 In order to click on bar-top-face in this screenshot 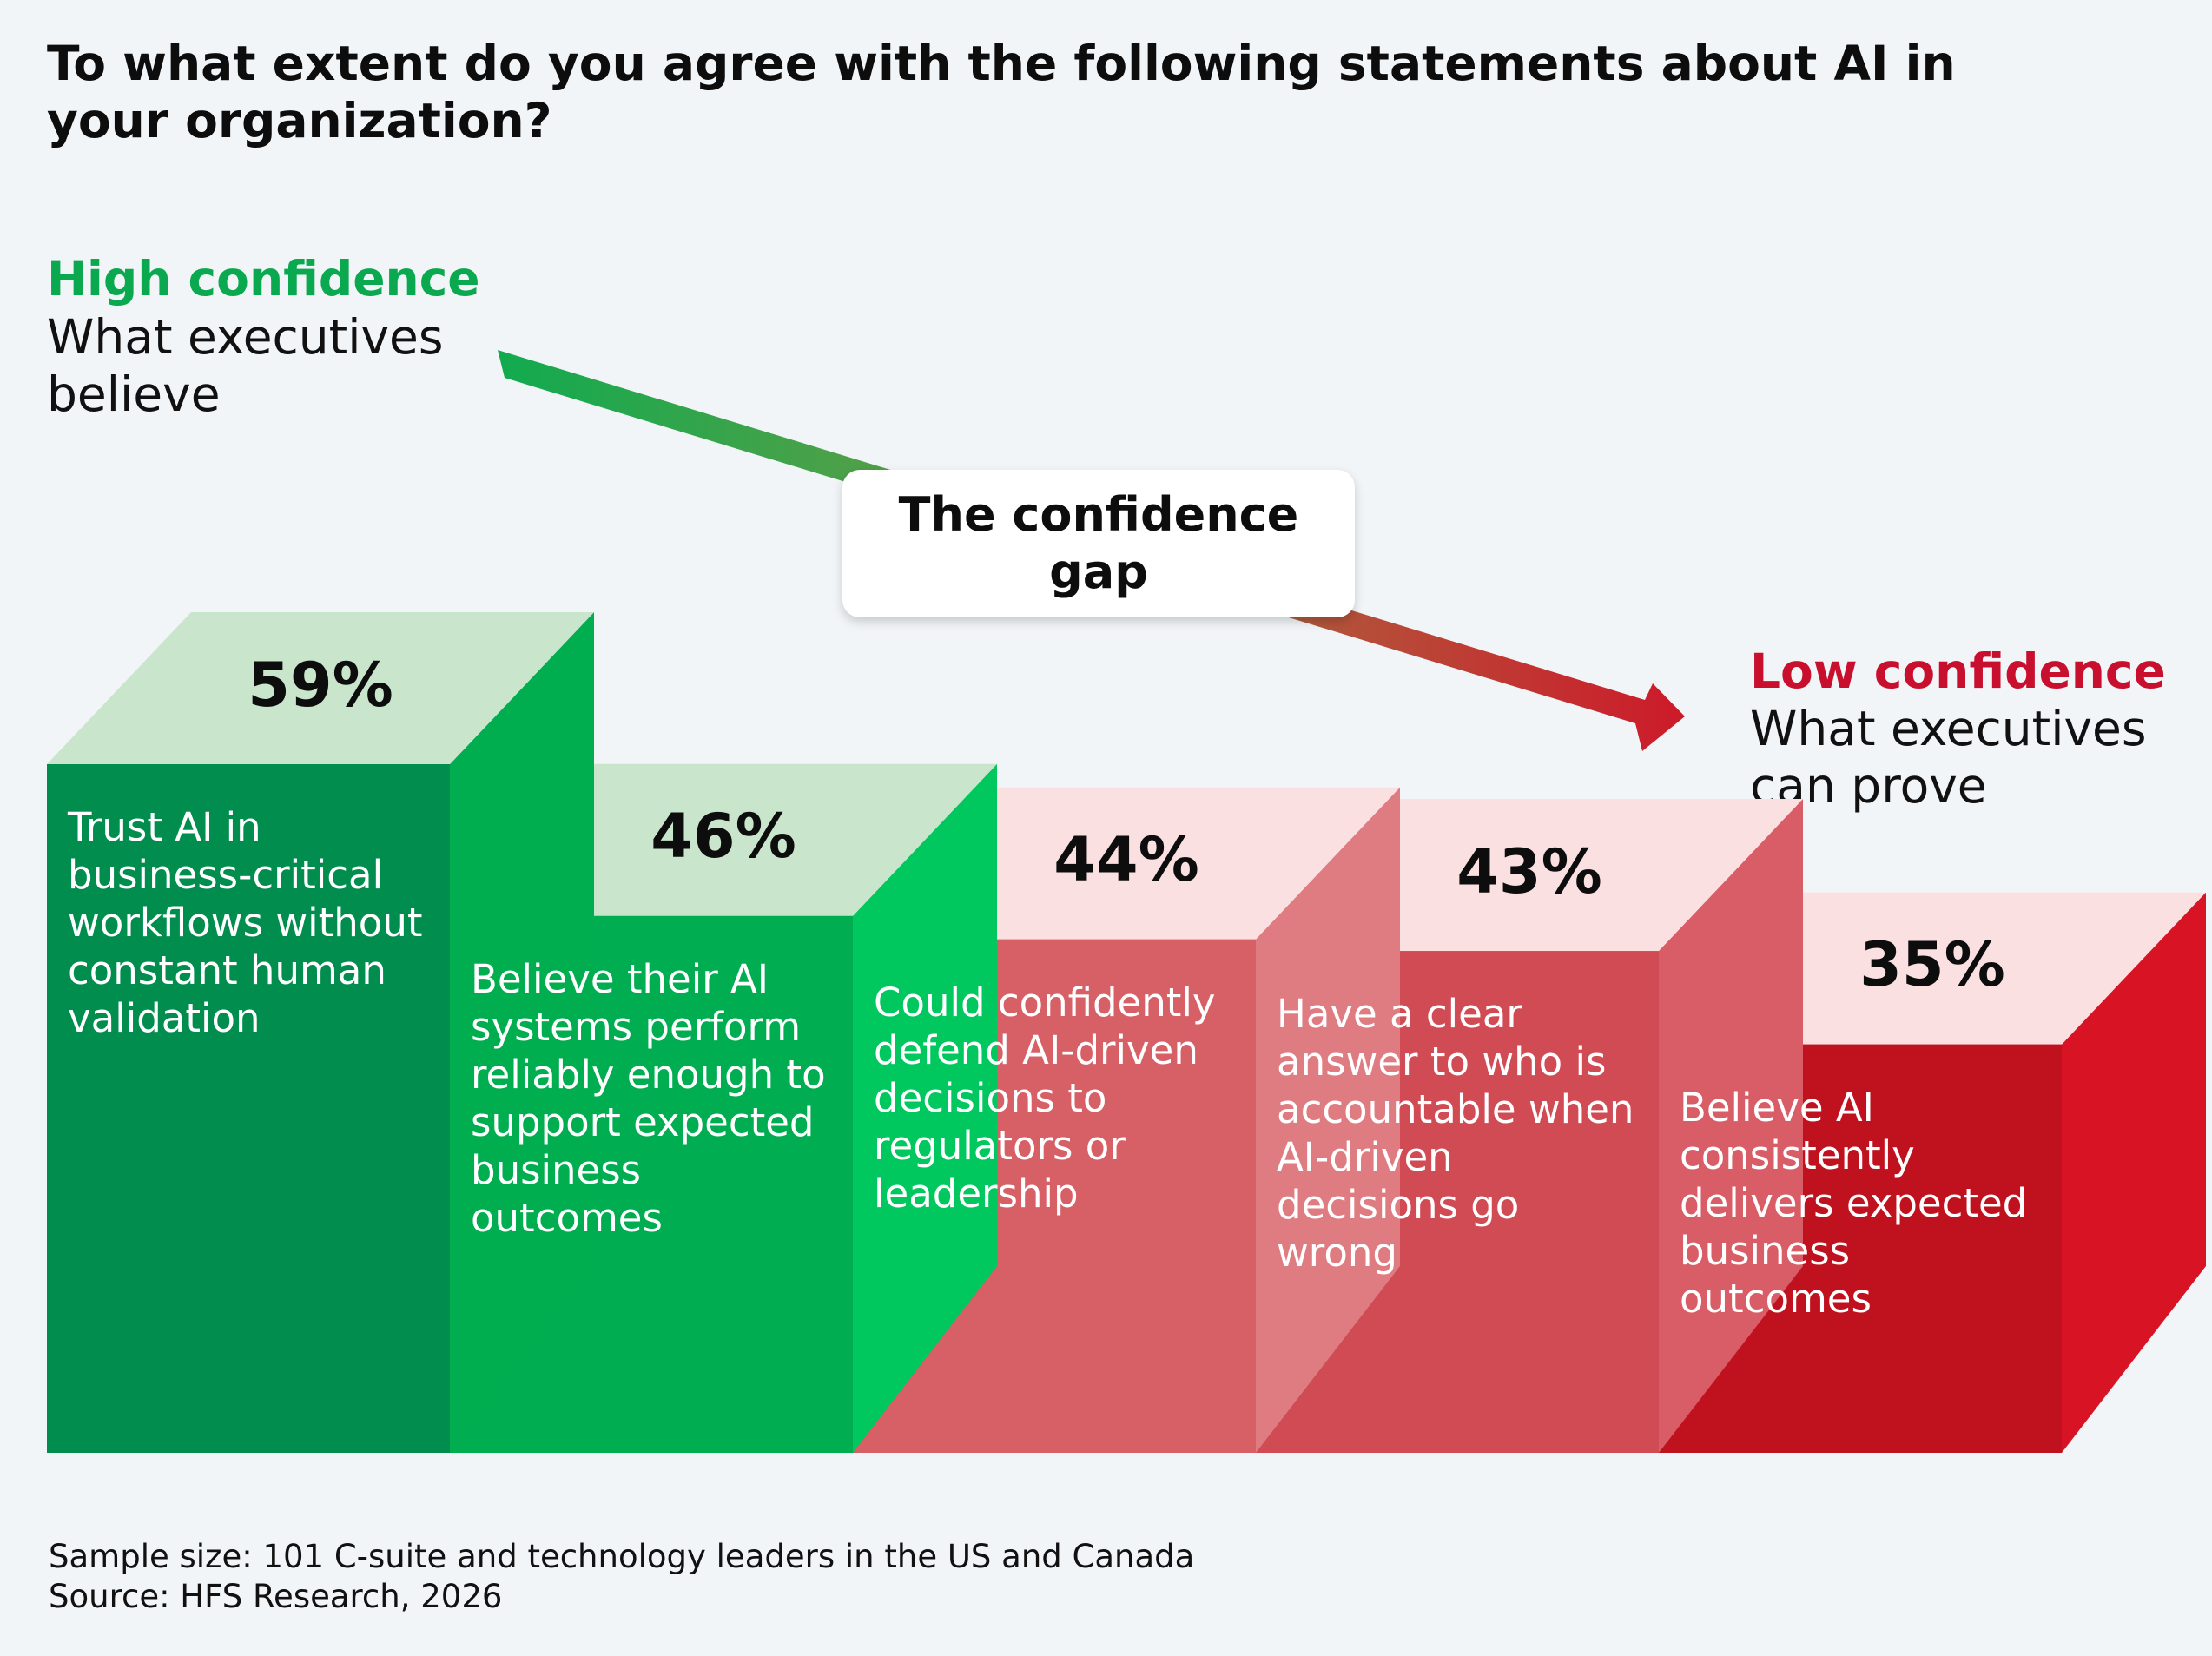, I will do `click(321, 688)`.